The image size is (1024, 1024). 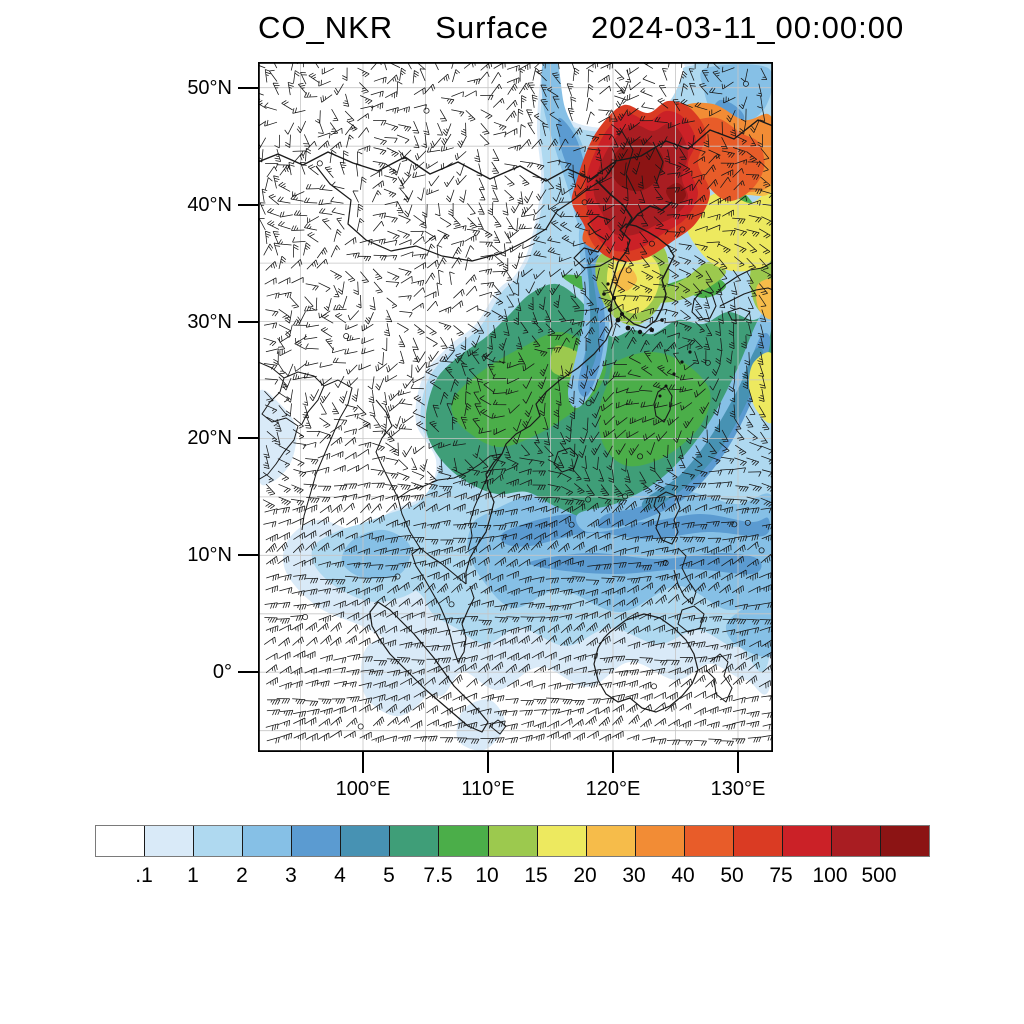 I want to click on title-variable: CO_NKR, so click(x=326, y=27).